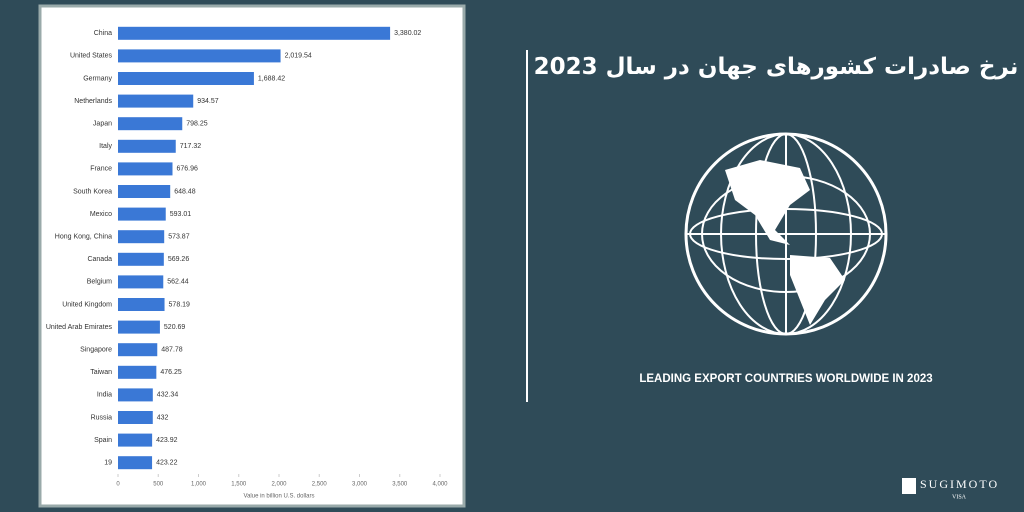  Describe the element at coordinates (191, 146) in the screenshot. I see `value-label: 717.32` at that location.